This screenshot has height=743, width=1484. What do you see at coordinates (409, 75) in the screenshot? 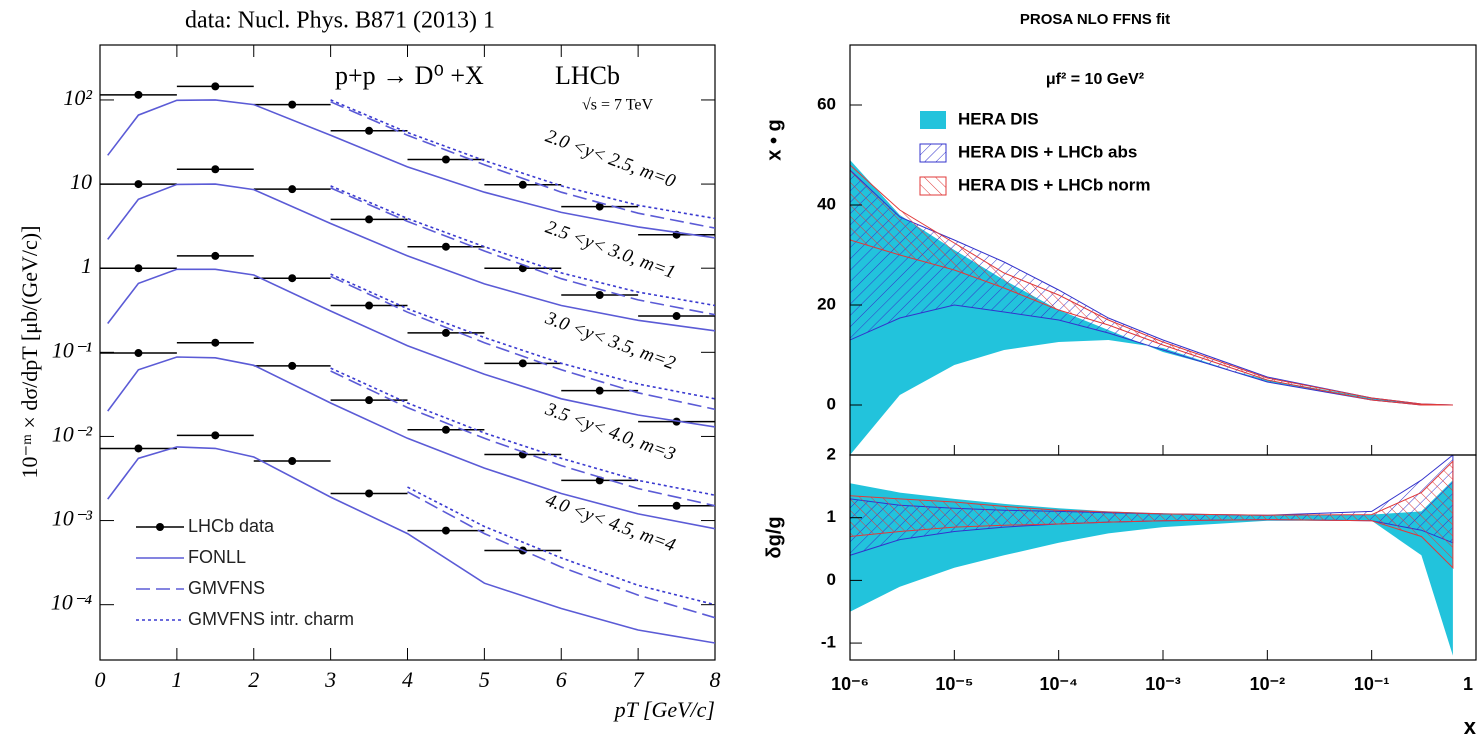
I see `annotation: p+p → D⁰ +X` at bounding box center [409, 75].